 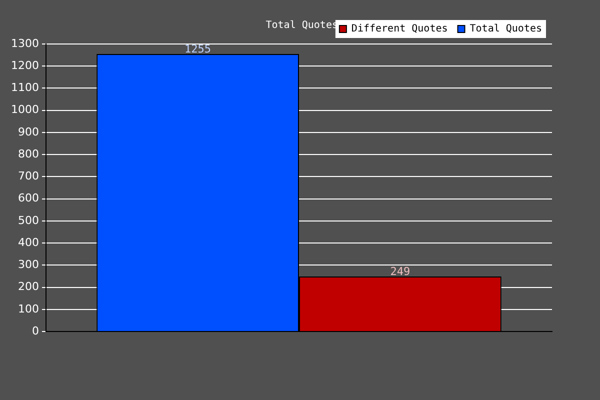 I want to click on y-tick-label: 100, so click(x=28, y=309).